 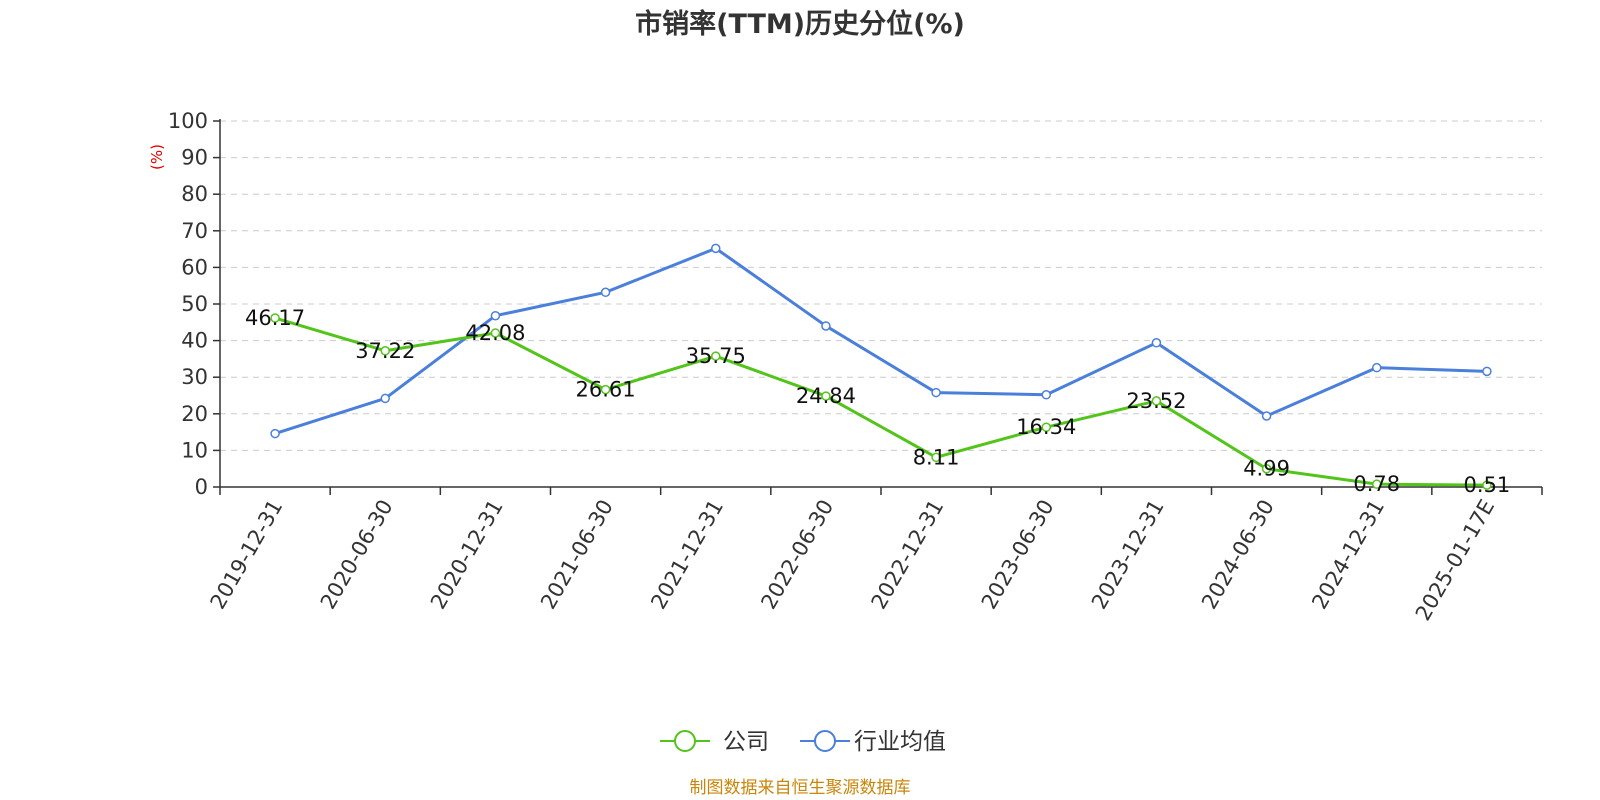 I want to click on data-label: 8.11, so click(x=936, y=457).